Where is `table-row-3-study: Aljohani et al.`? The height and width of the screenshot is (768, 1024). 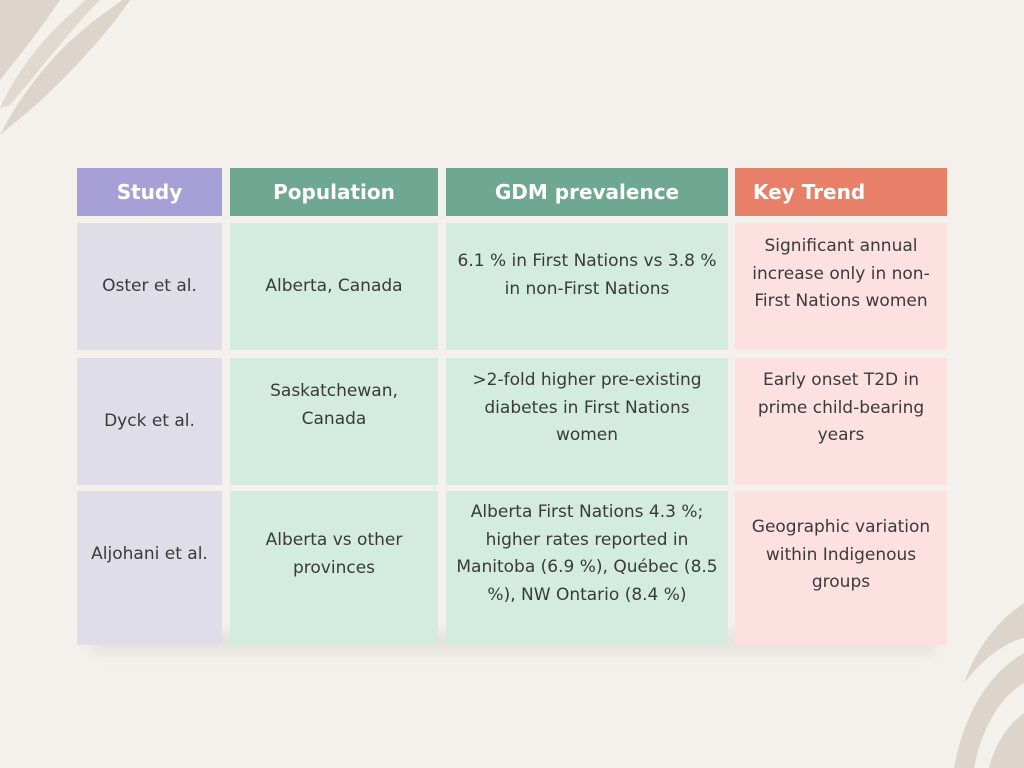 table-row-3-study: Aljohani et al. is located at coordinates (149, 568).